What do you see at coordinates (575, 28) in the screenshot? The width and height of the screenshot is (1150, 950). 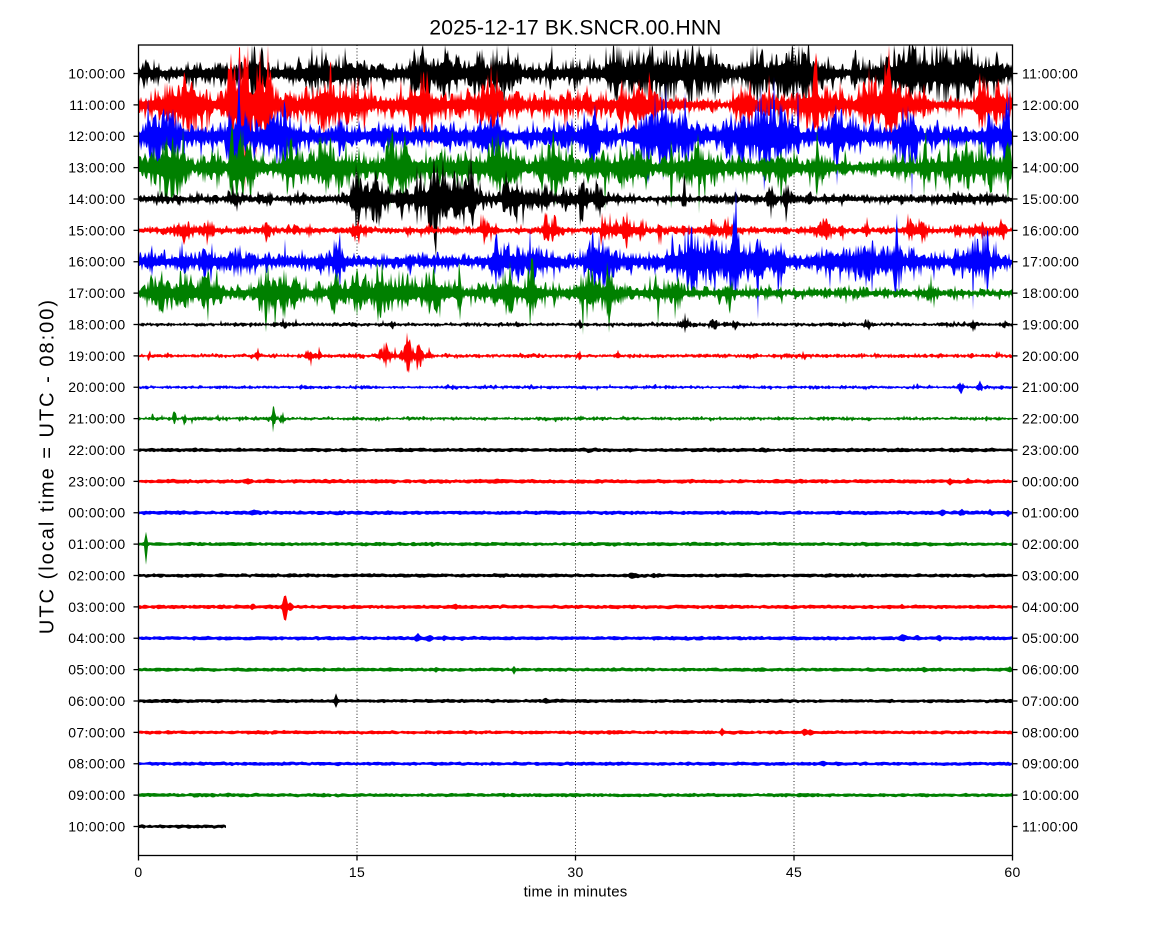 I see `svg-text: 2025-12-17 BK.SNCR.00.HNN` at bounding box center [575, 28].